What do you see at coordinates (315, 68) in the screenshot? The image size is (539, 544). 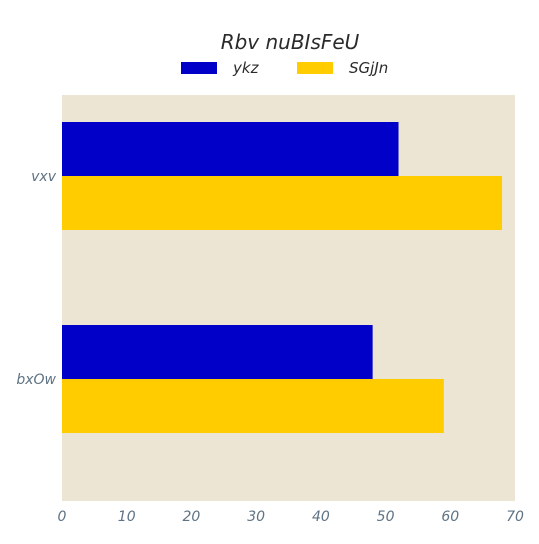 I see `legend-swatch-sgjjn` at bounding box center [315, 68].